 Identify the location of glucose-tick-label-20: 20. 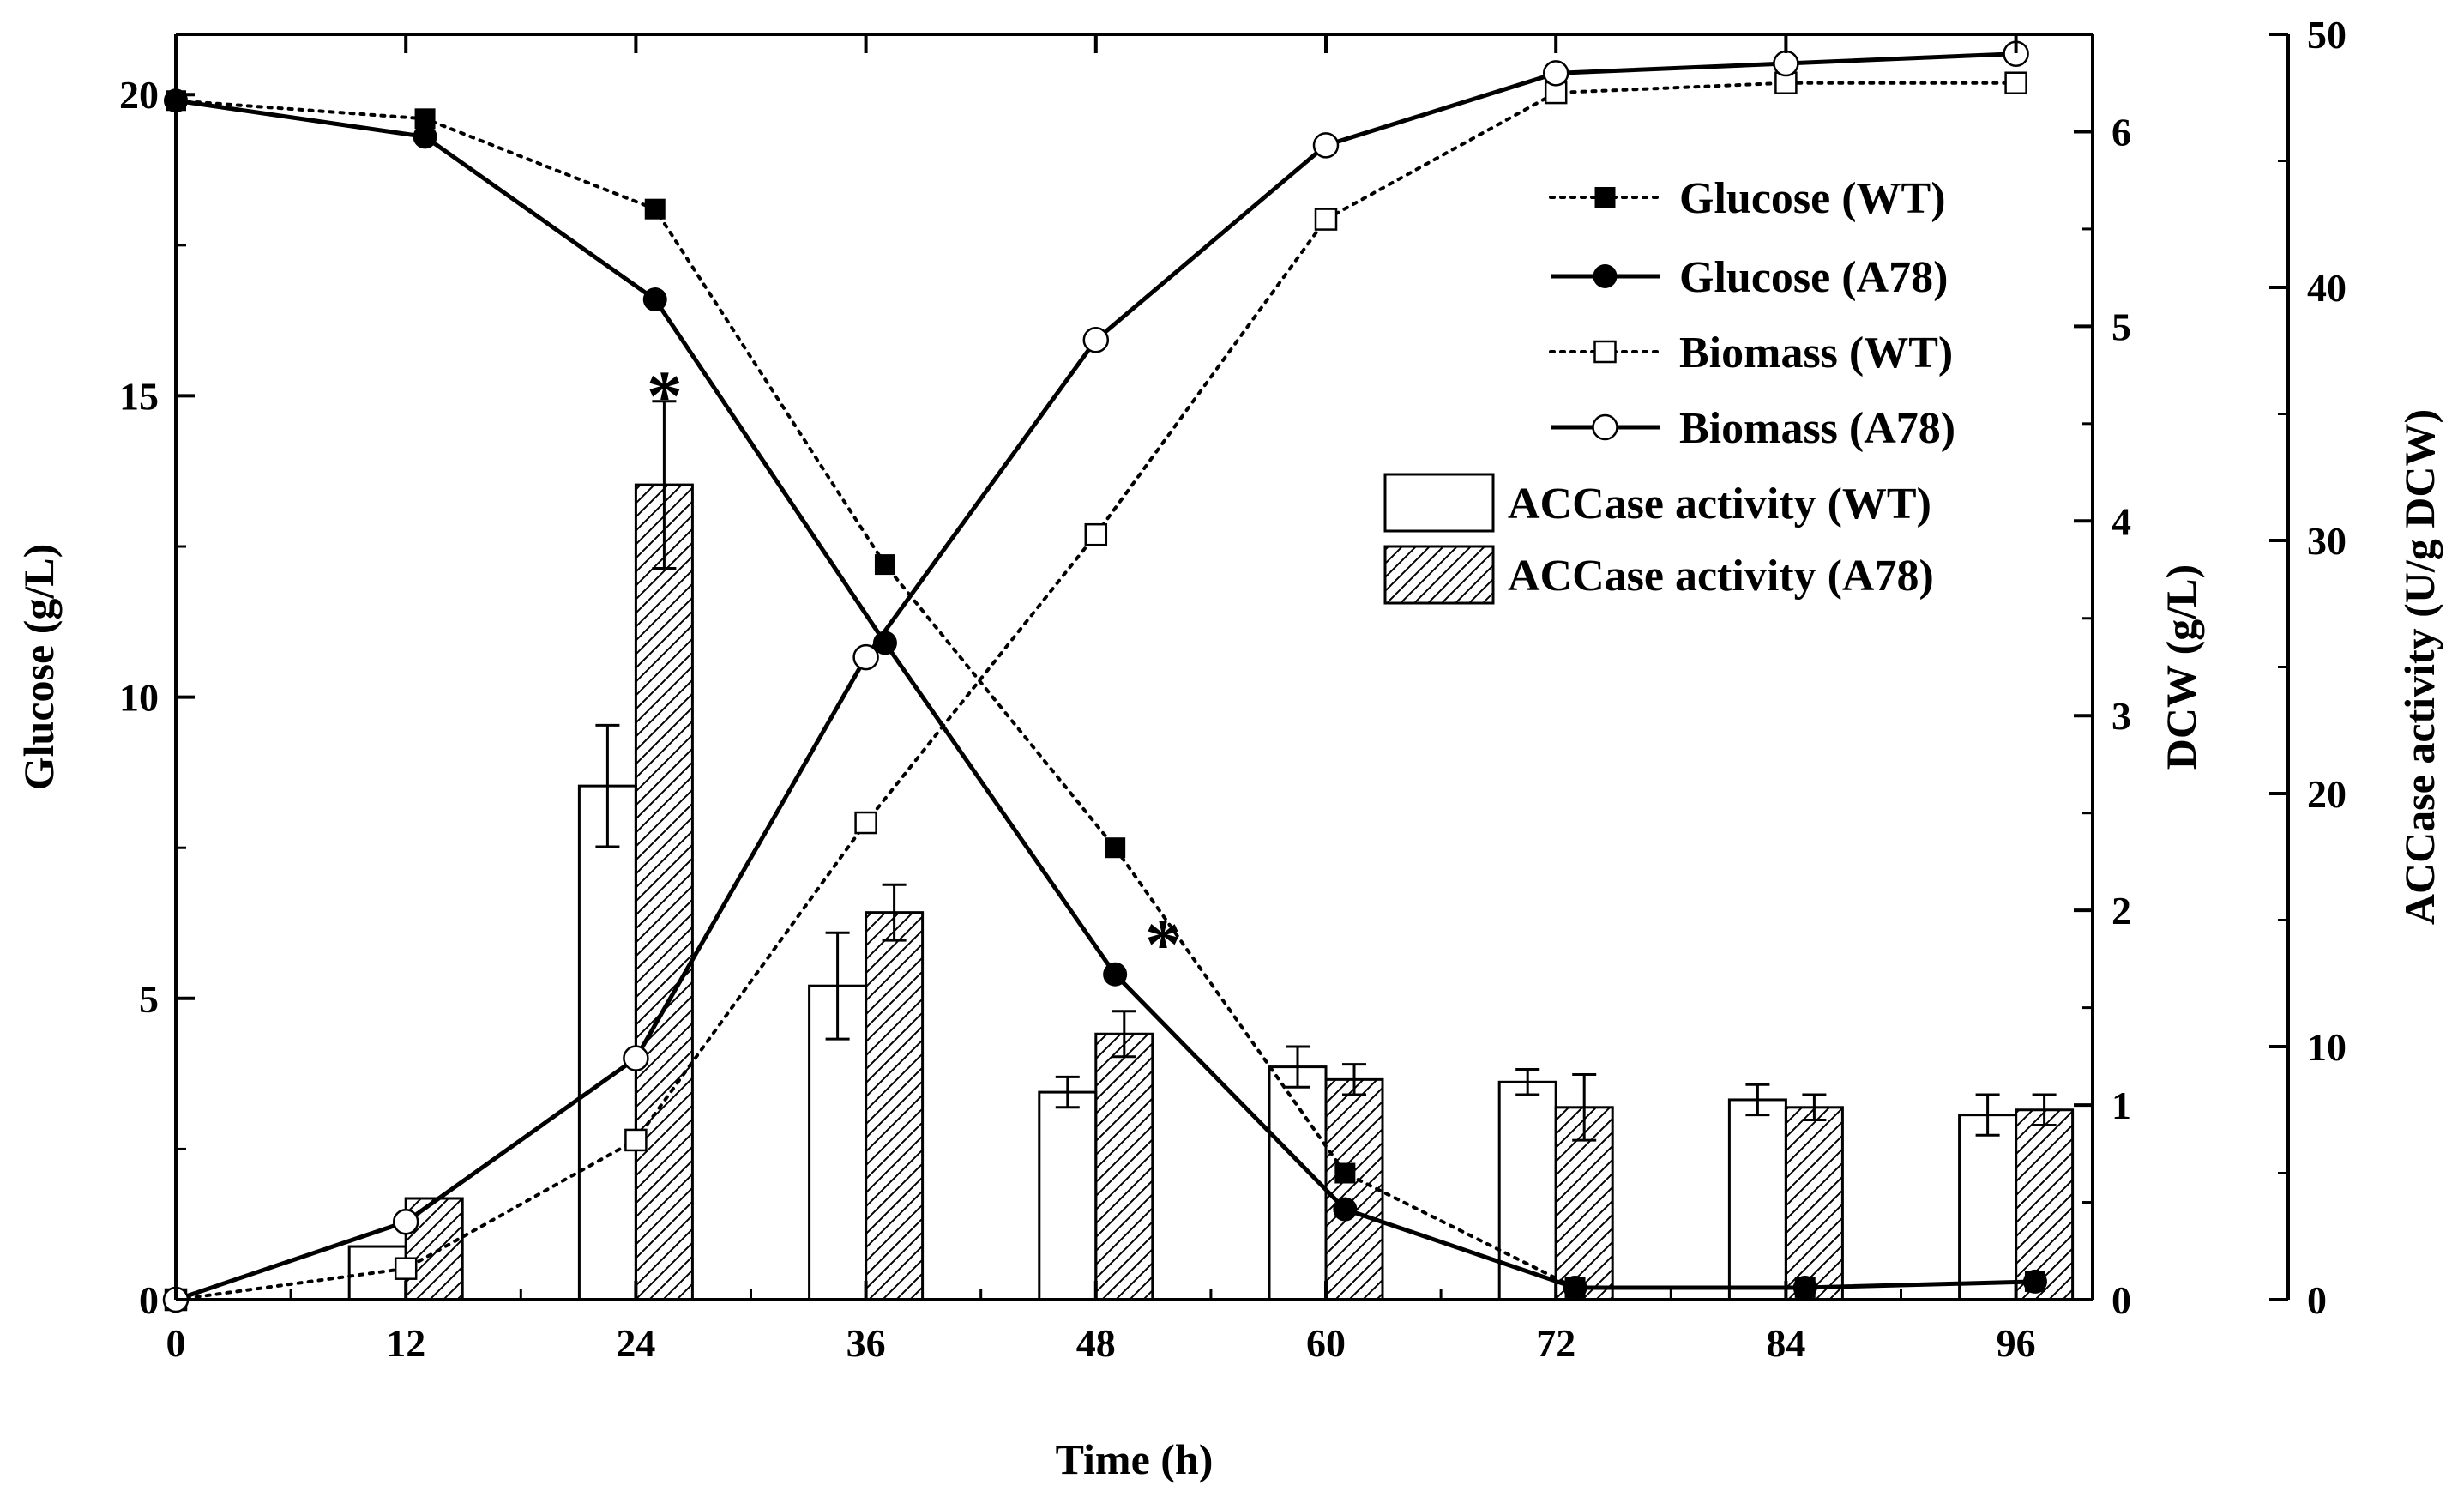
(139, 95).